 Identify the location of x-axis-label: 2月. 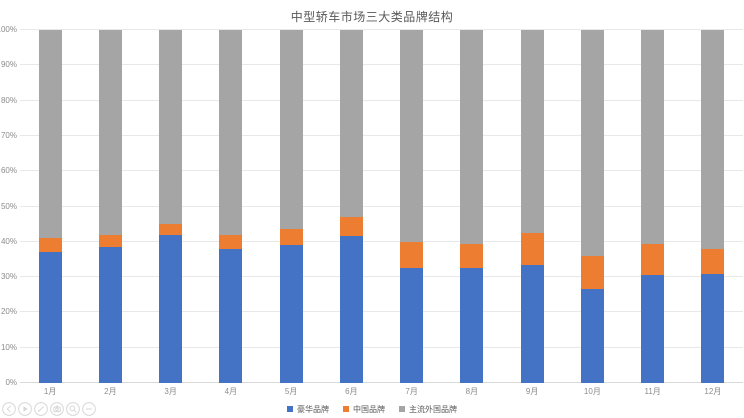
(110, 391).